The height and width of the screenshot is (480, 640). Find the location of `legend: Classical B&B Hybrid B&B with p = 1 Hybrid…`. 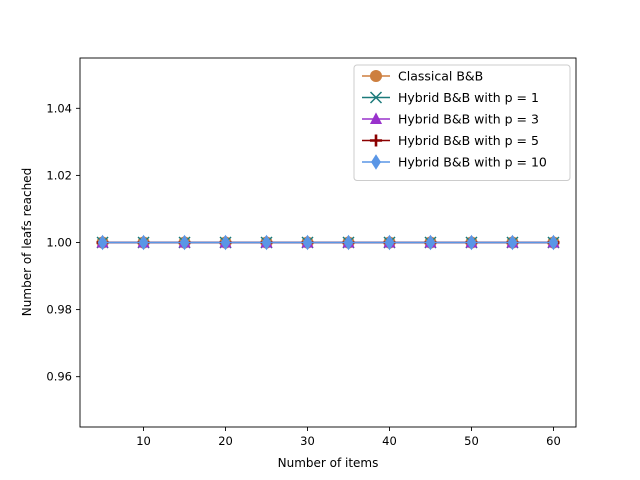

legend: Classical B&B Hybrid B&B with p = 1 Hybrid… is located at coordinates (462, 122).